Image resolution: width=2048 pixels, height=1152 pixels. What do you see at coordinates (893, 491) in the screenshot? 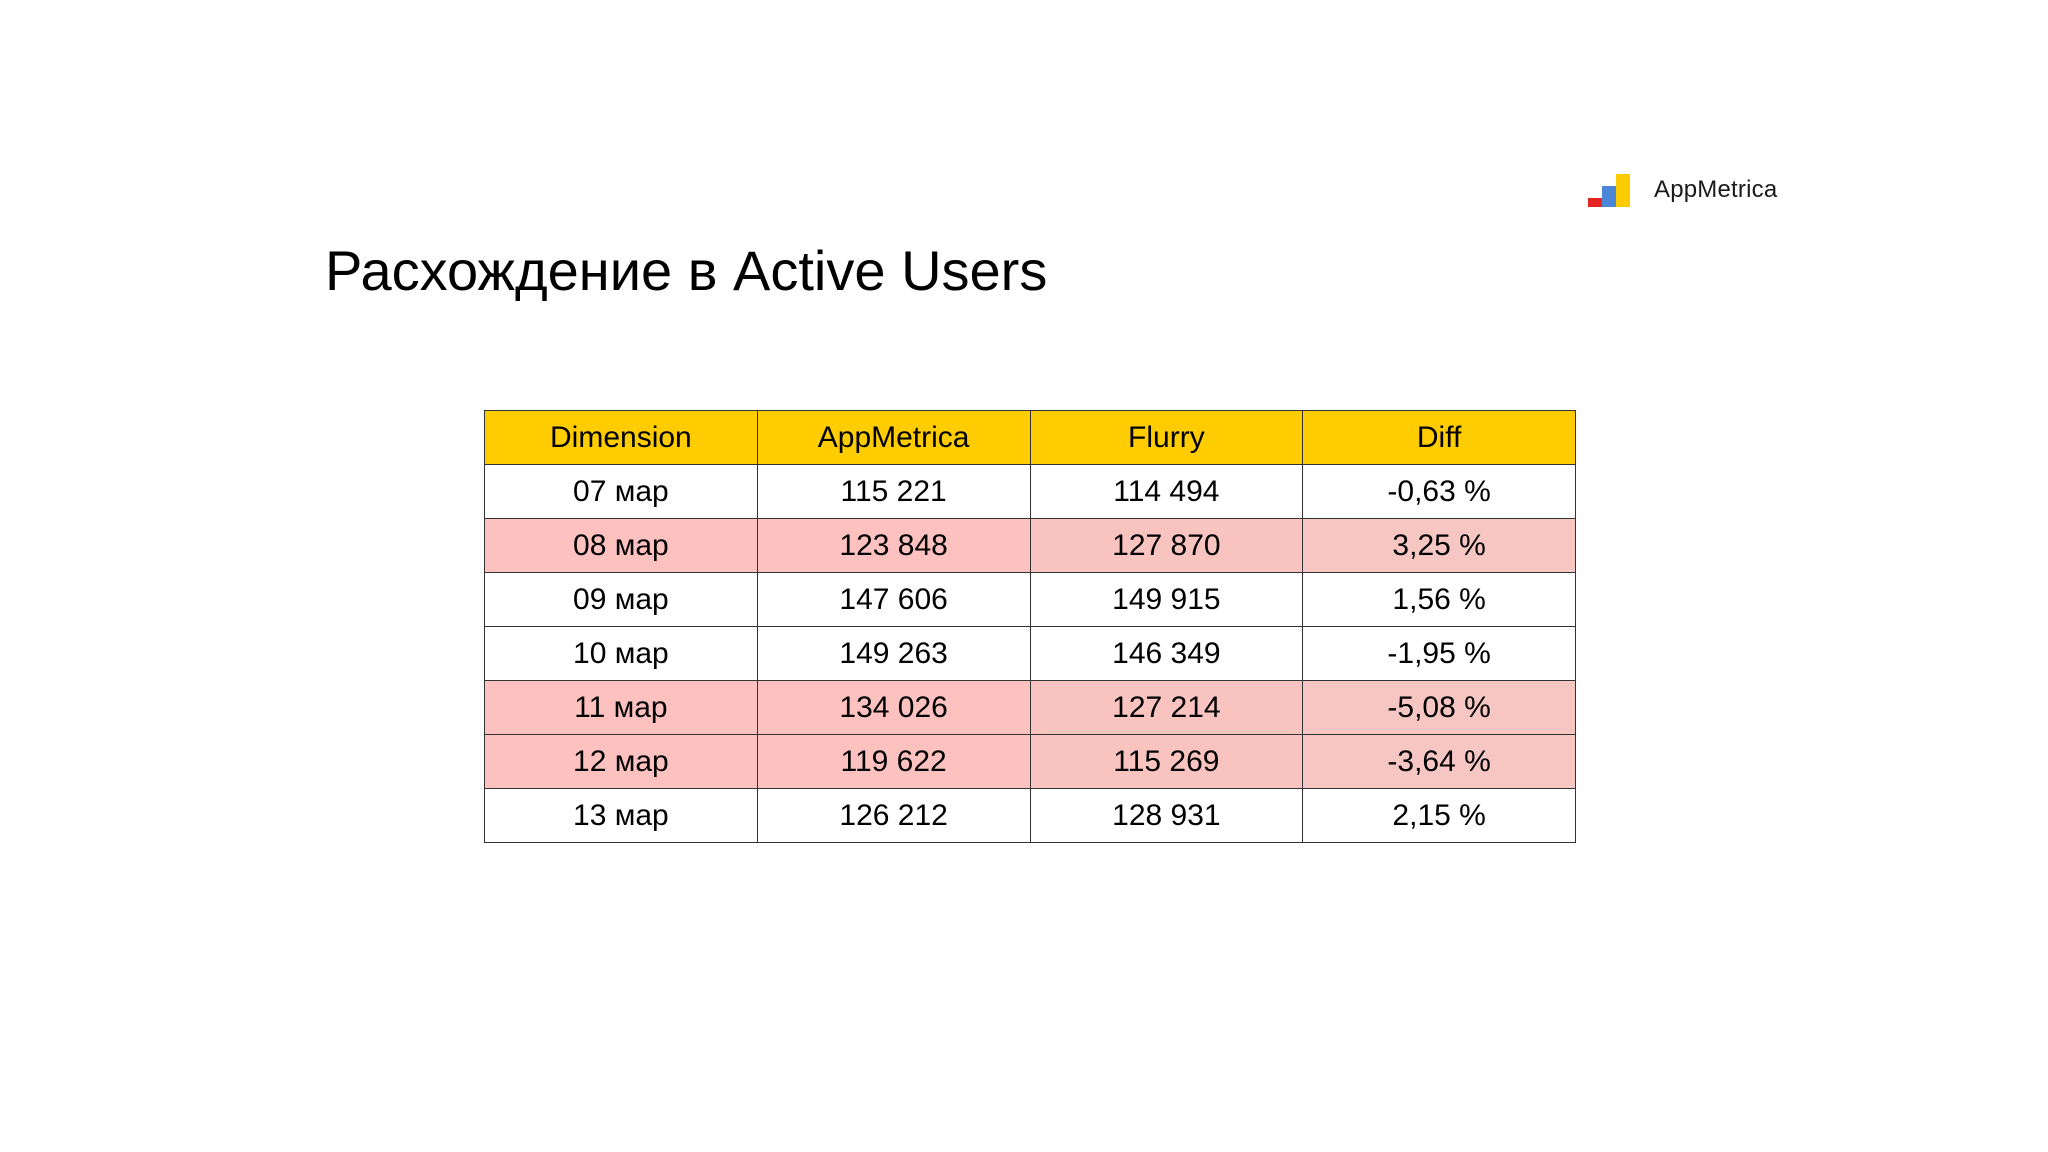
I see `cell-appmetrica: 115 221` at bounding box center [893, 491].